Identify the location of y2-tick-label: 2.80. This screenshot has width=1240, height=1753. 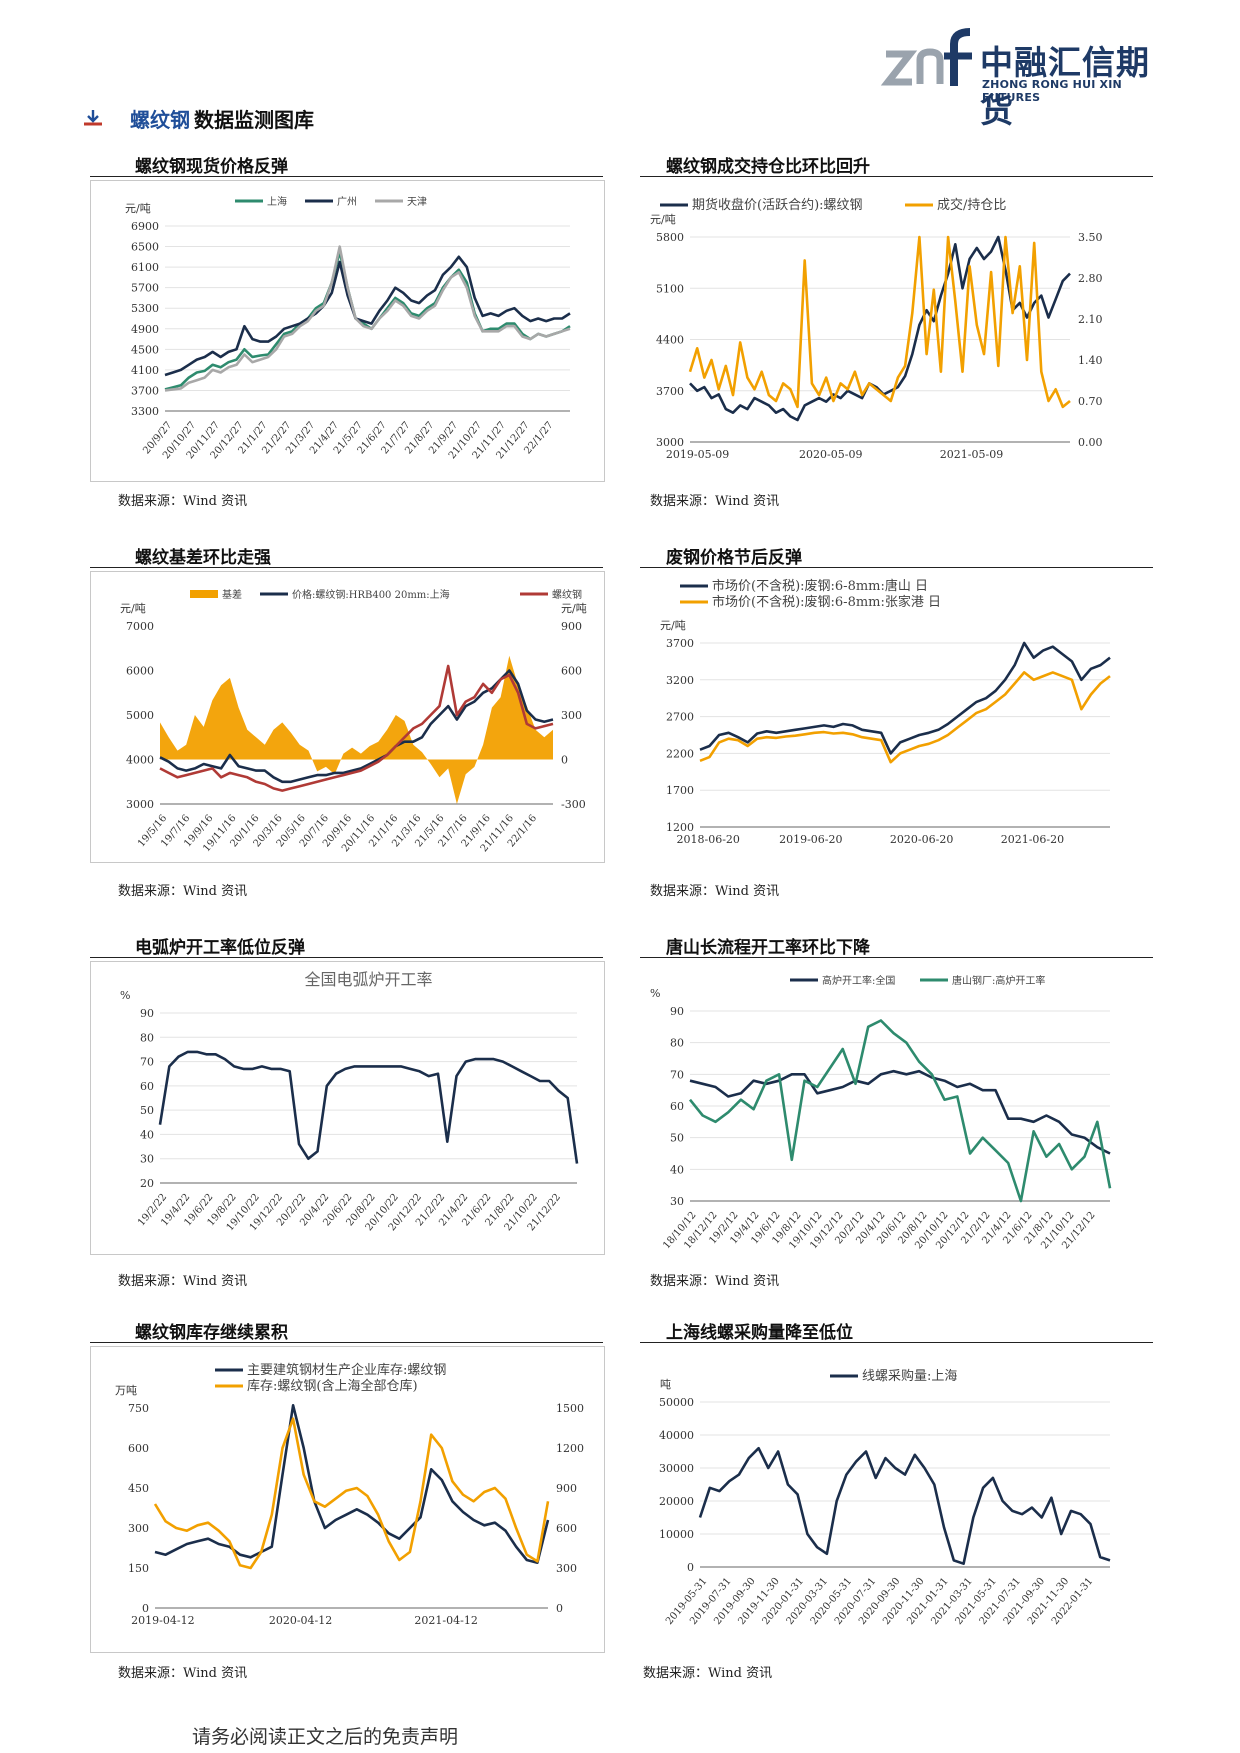
(1090, 278).